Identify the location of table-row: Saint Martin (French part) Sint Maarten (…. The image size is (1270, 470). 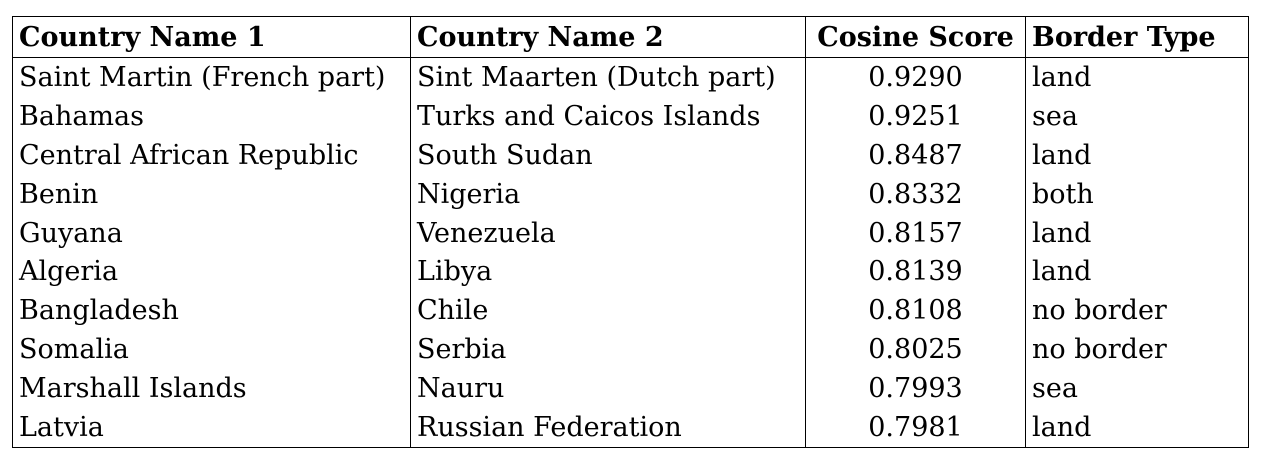
(630, 77).